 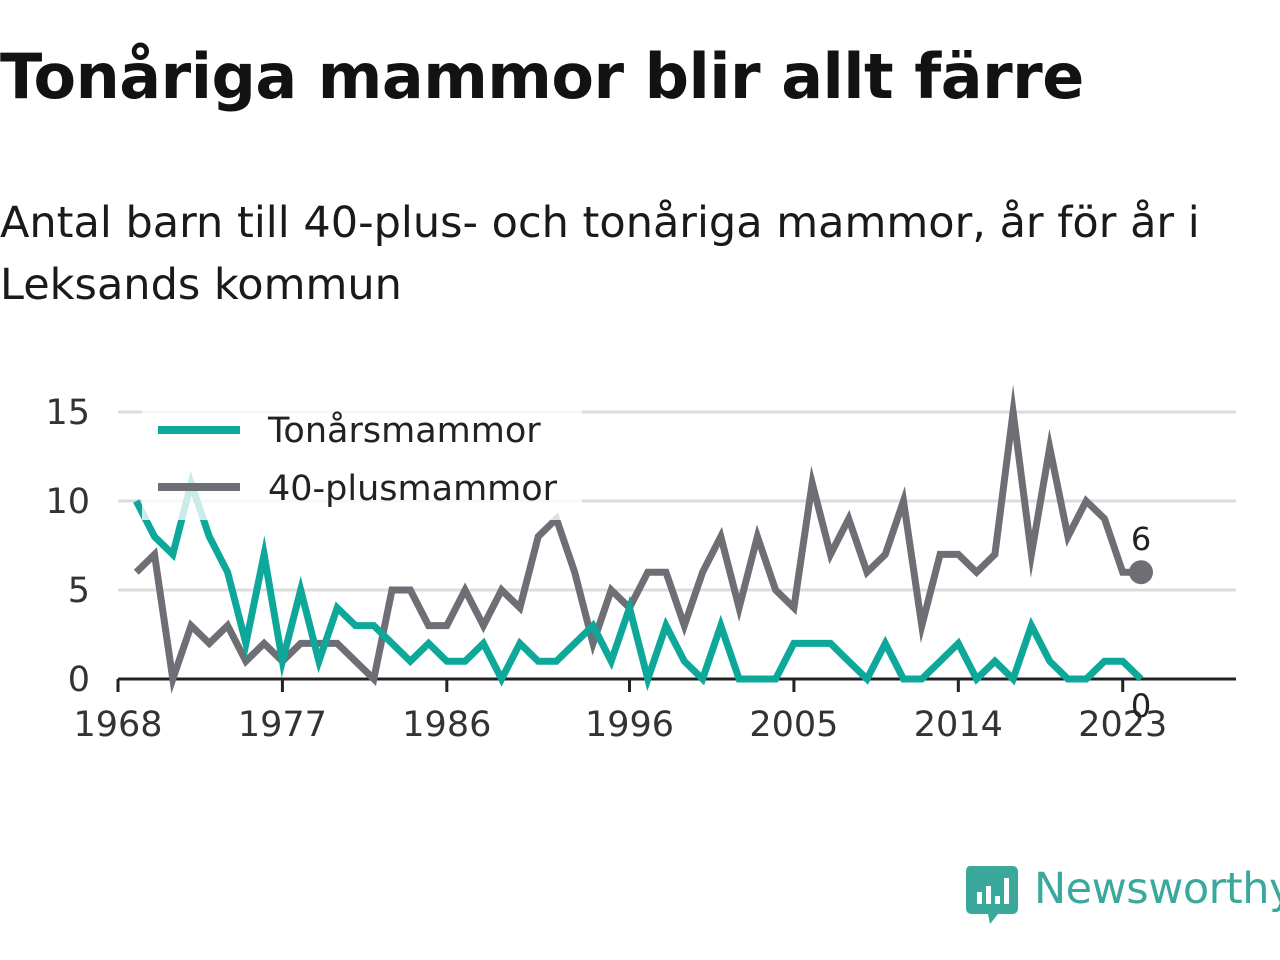 I want to click on x-tick-label: 1996, so click(x=629, y=725).